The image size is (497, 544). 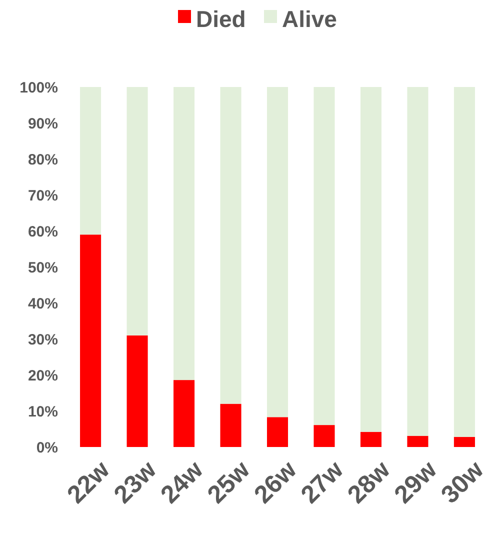 I want to click on y-tick-label: 60%, so click(x=43, y=231).